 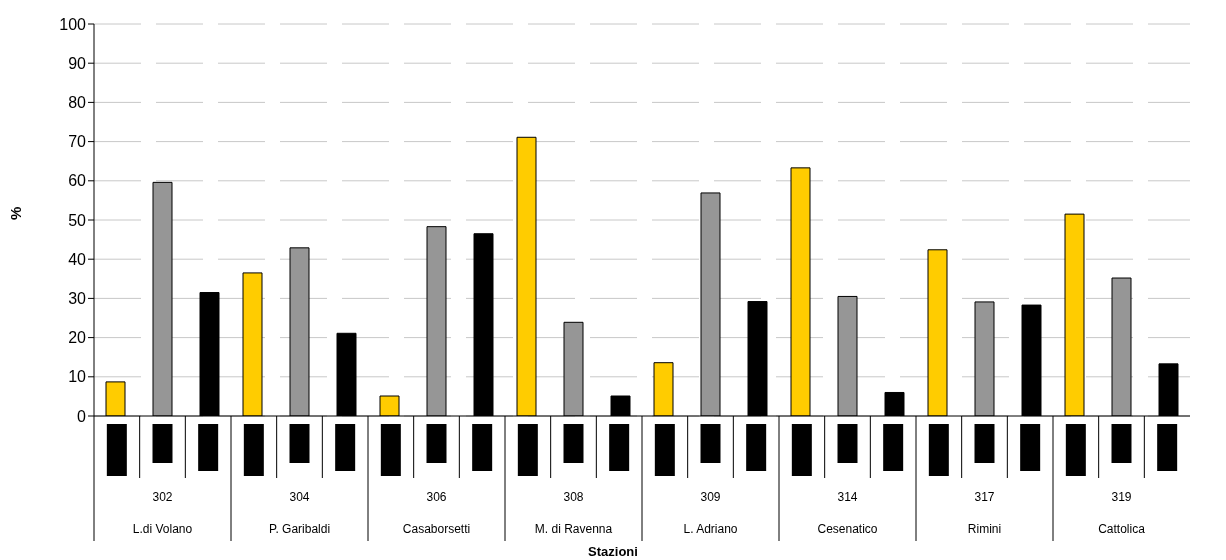 What do you see at coordinates (1121, 513) in the screenshot?
I see `category-label: 319 Cattolica` at bounding box center [1121, 513].